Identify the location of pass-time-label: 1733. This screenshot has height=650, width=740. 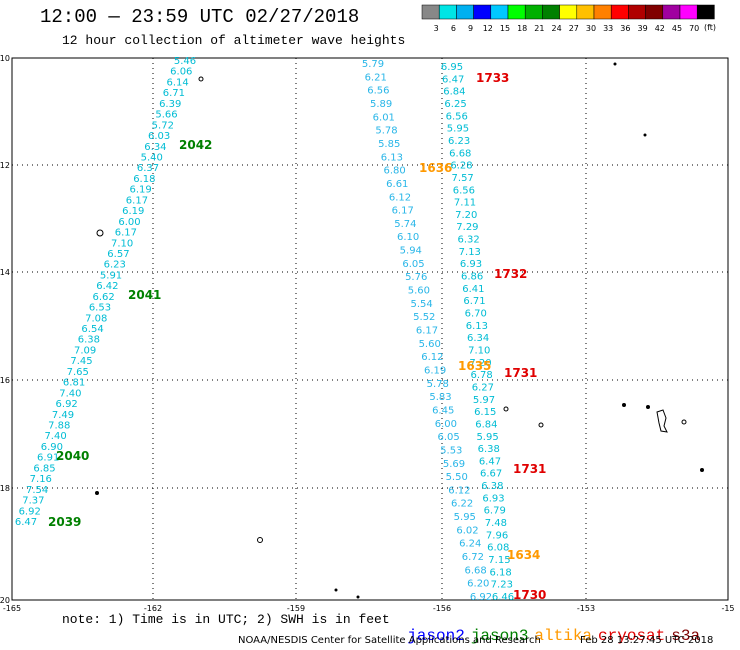
(492, 78).